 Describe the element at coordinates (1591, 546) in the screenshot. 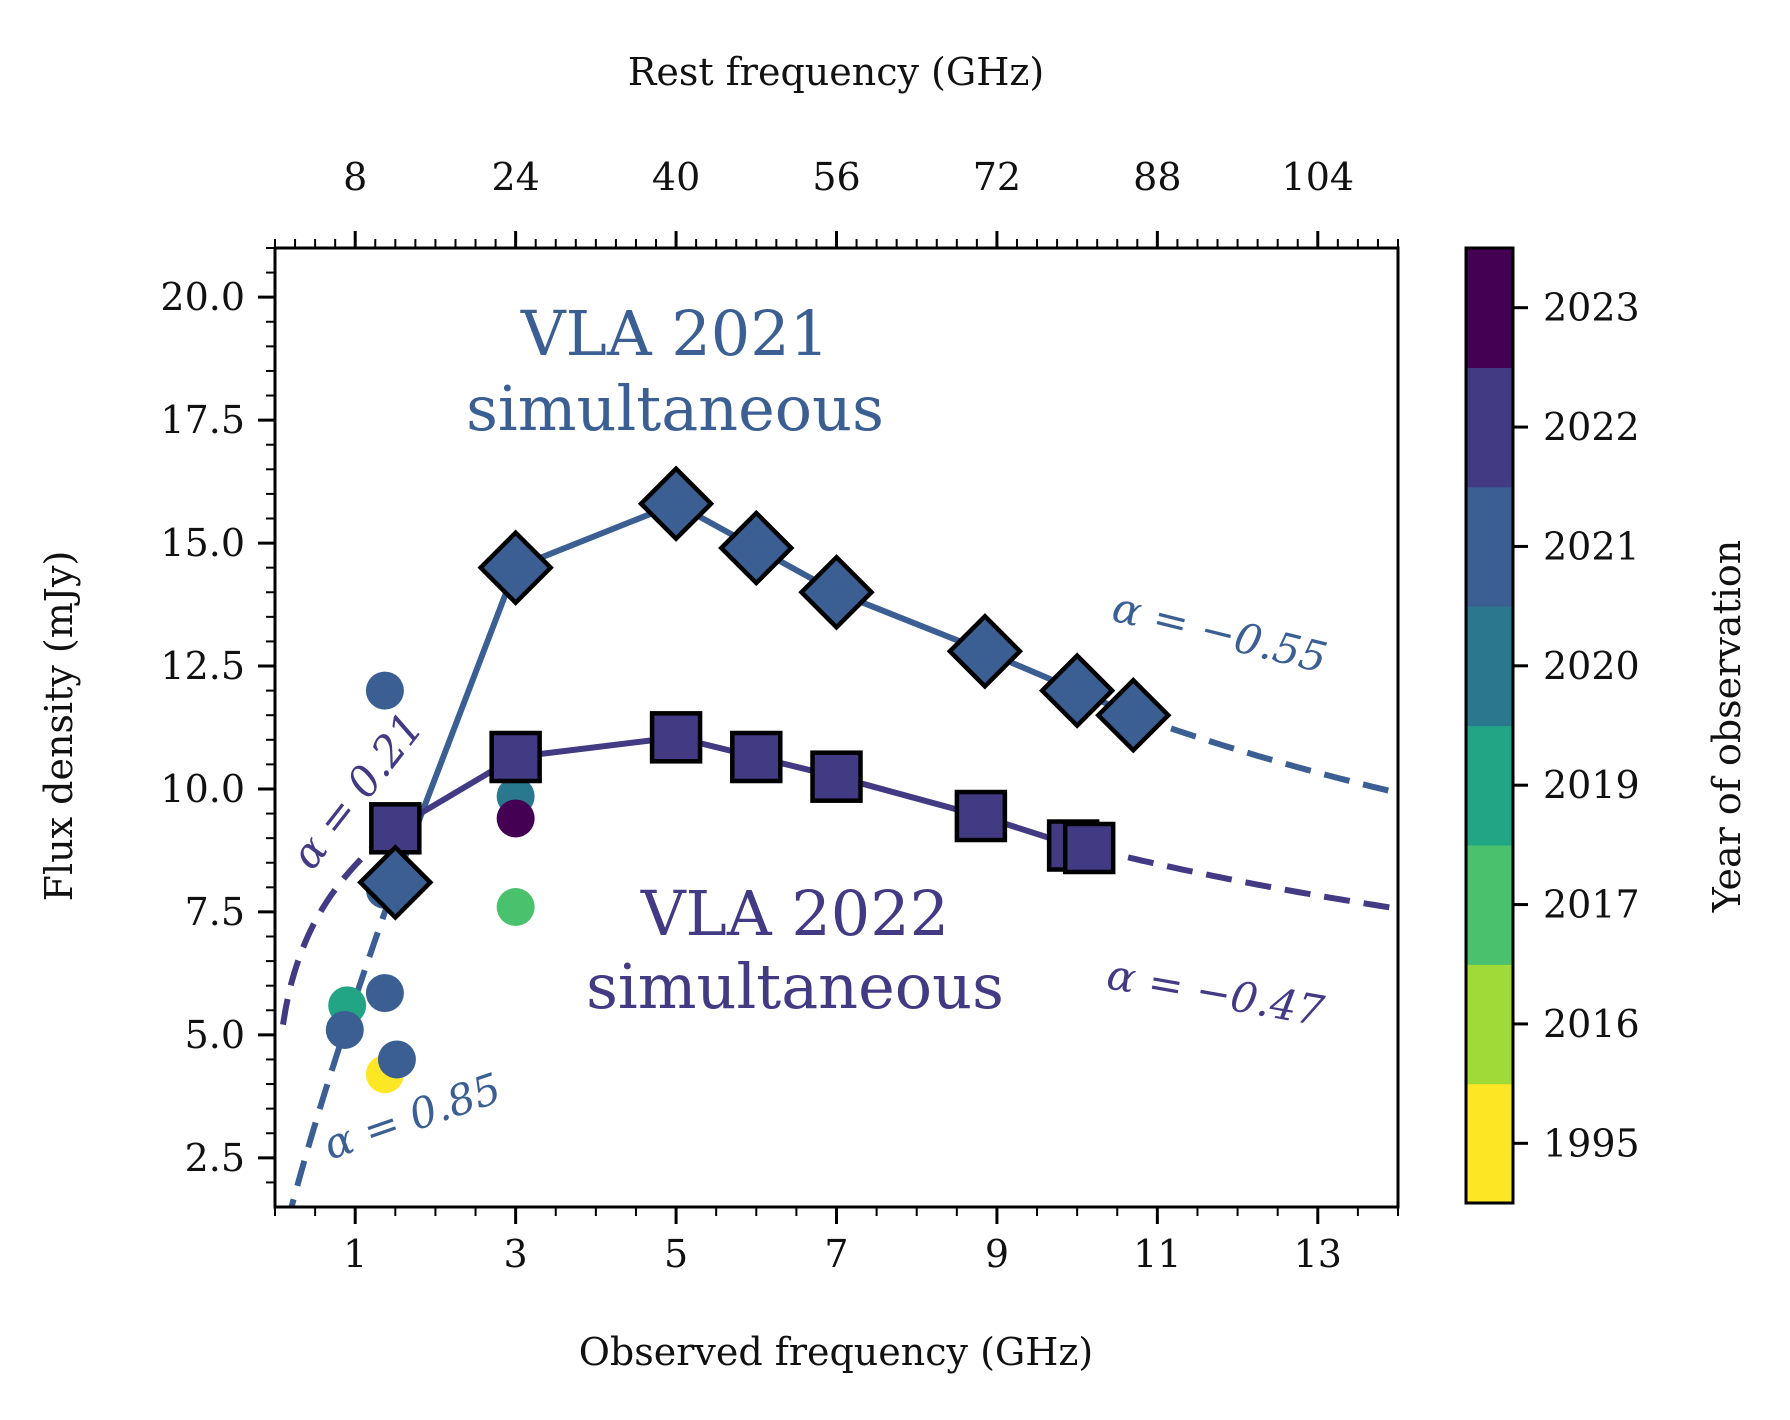

I see `colorbar-tick-label: 2021` at that location.